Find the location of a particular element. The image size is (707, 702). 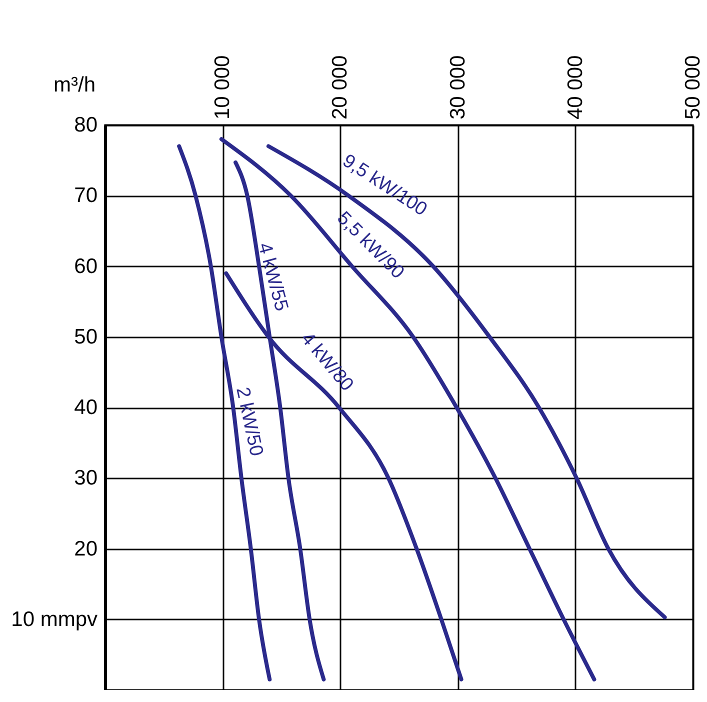

text: 2 kW/50 is located at coordinates (249, 421).